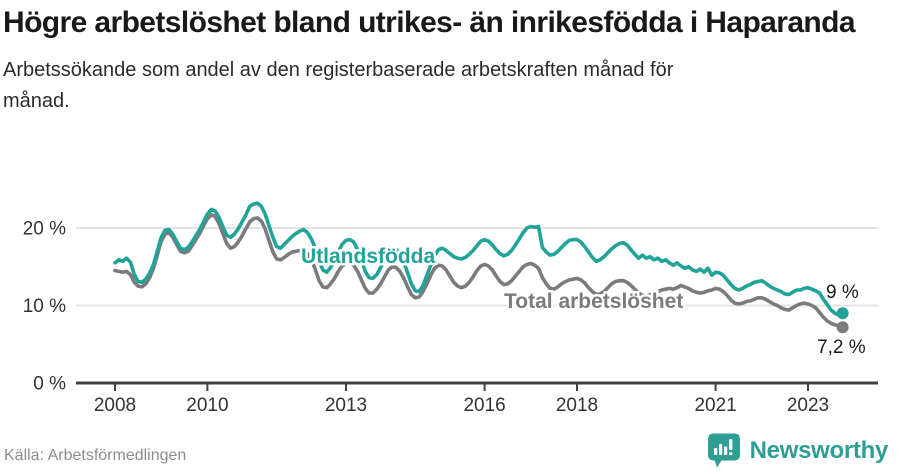 The image size is (900, 474). I want to click on newsworthy-icon, so click(723, 450).